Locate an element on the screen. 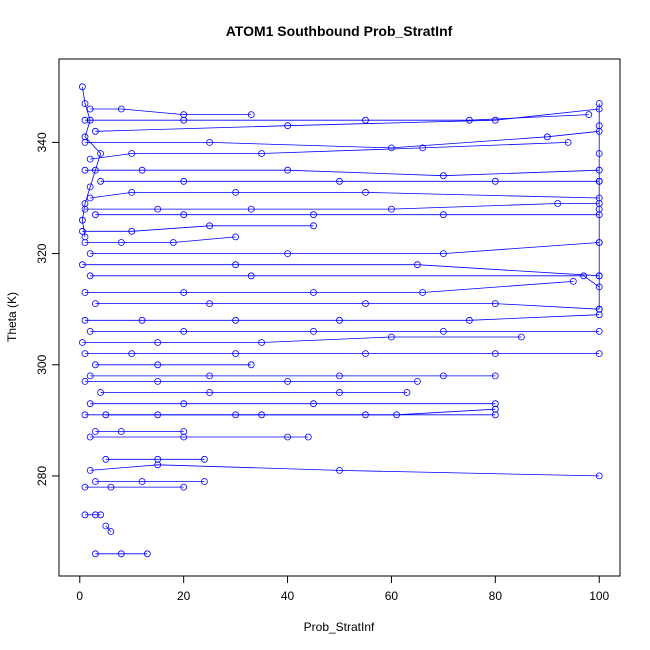 This screenshot has width=650, height=650. x-tick-label: 20 is located at coordinates (184, 596).